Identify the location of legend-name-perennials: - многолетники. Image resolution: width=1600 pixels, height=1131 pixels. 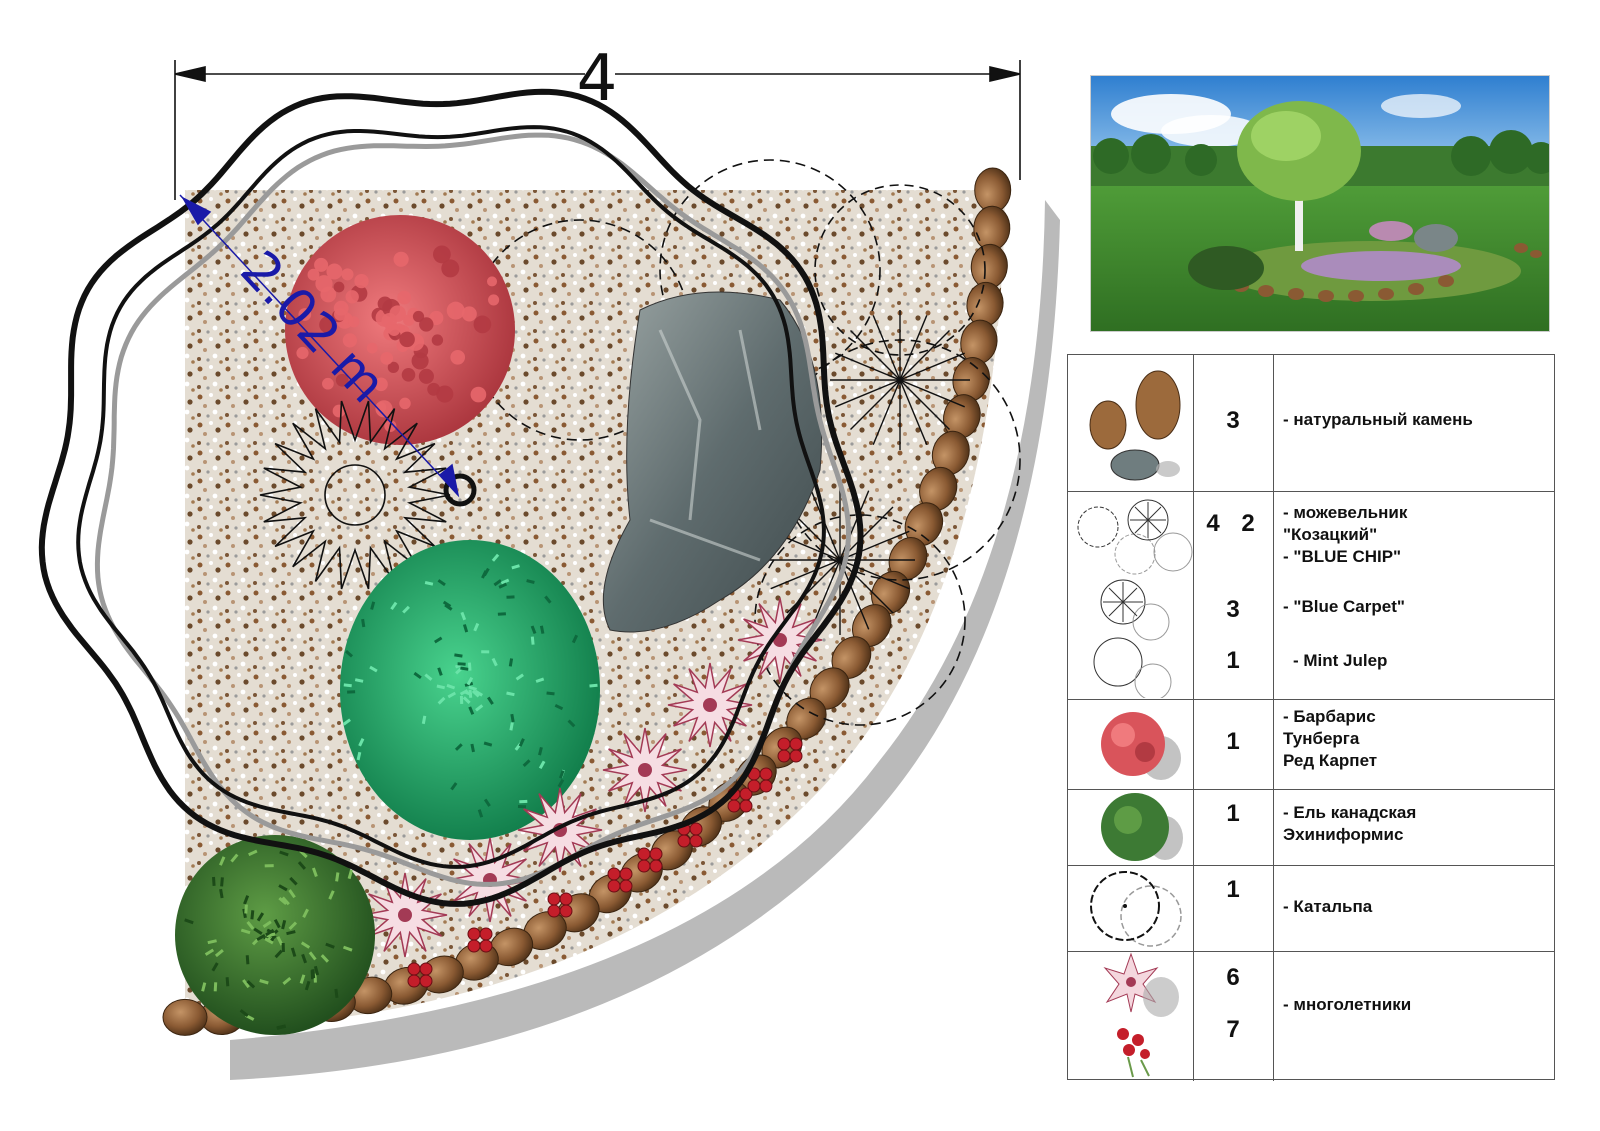
(1347, 1005).